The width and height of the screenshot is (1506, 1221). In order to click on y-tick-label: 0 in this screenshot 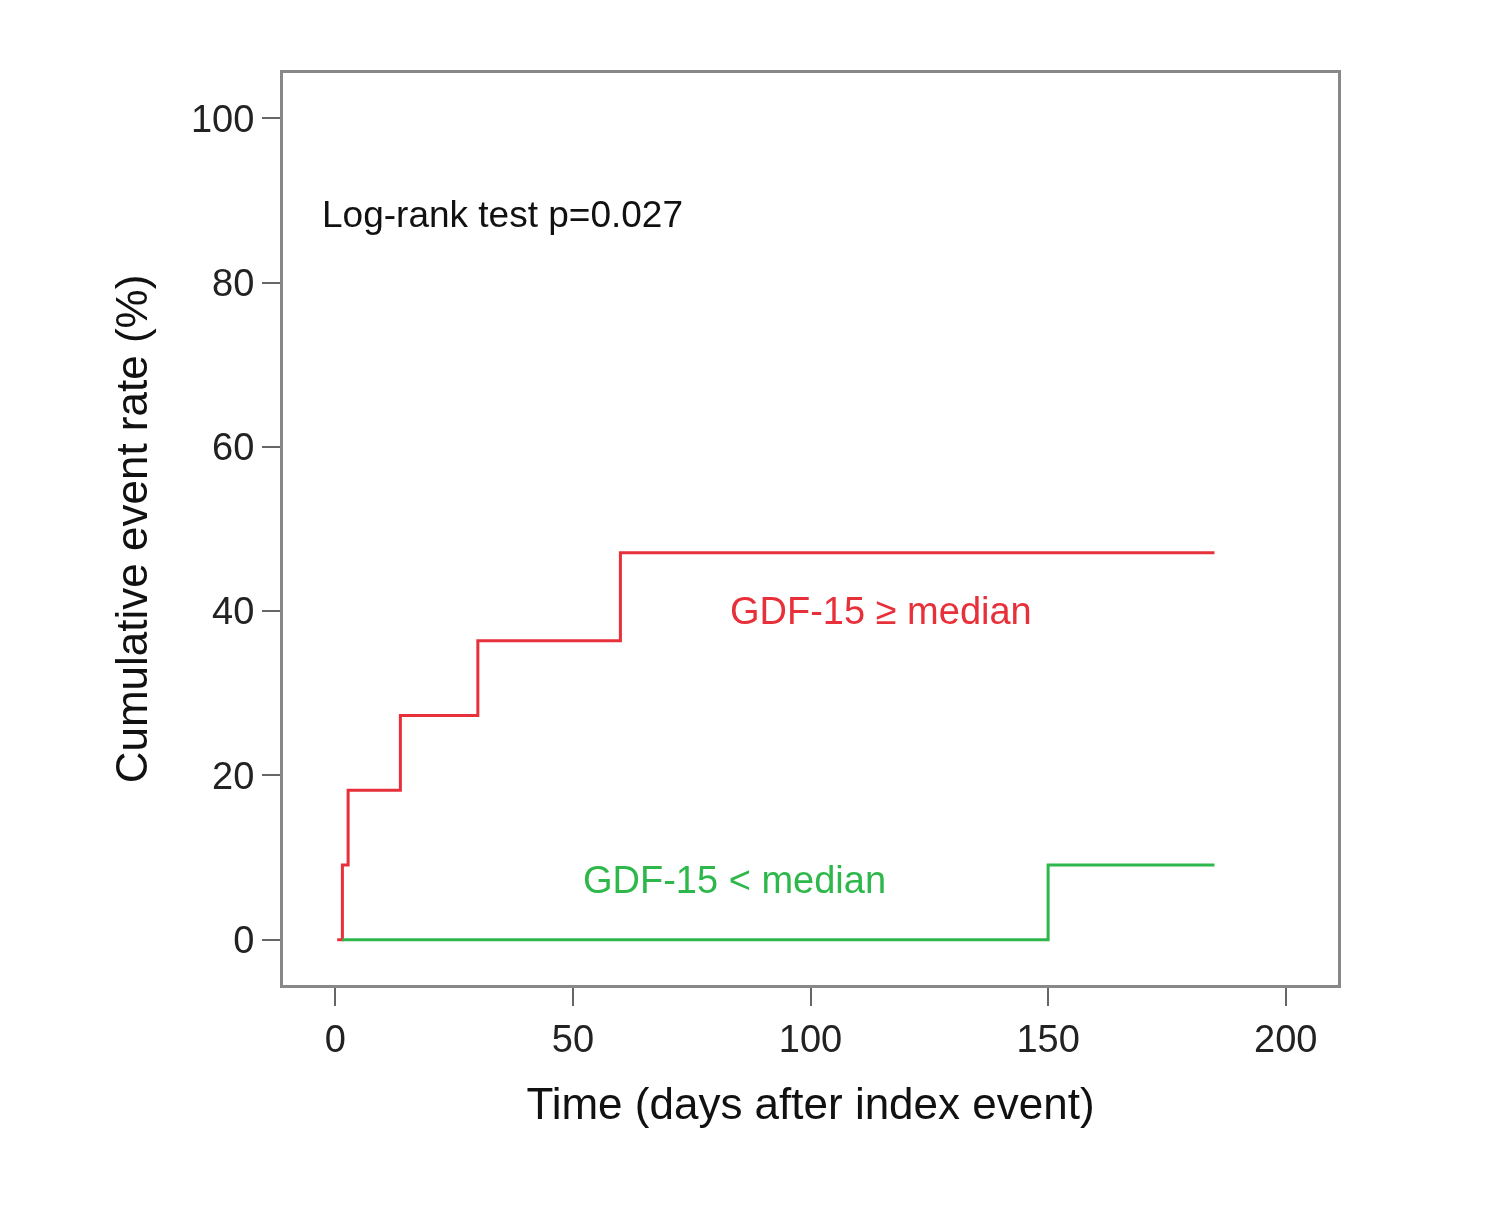, I will do `click(244, 940)`.